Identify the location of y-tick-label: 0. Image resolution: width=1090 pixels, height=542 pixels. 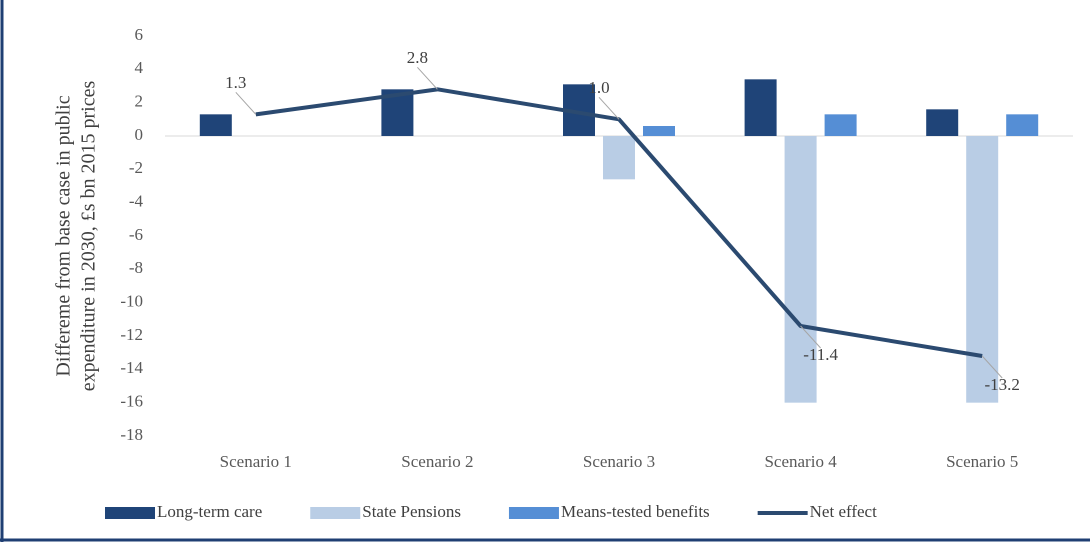
(139, 134).